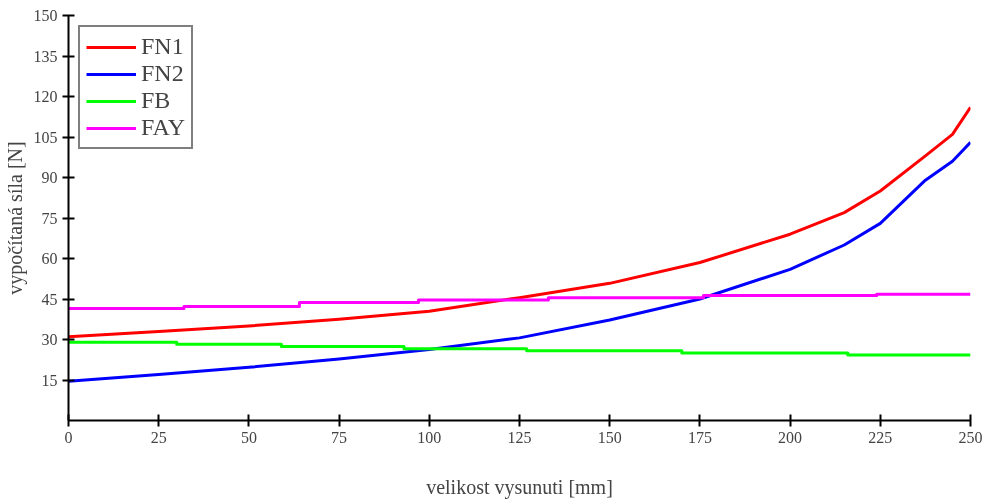 This screenshot has height=502, width=1007. Describe the element at coordinates (699, 437) in the screenshot. I see `x-tick-label: 175` at that location.